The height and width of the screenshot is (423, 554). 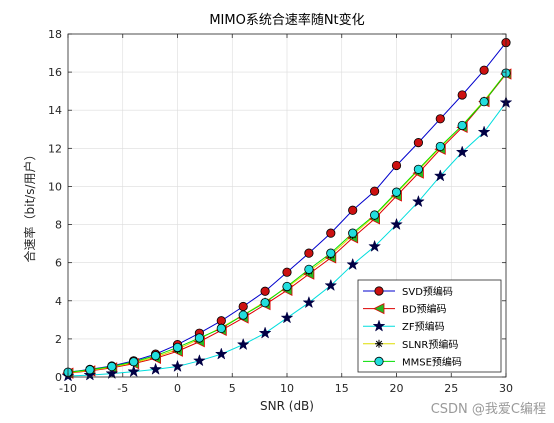 I want to click on y-tick-label: 0, so click(x=58, y=377).